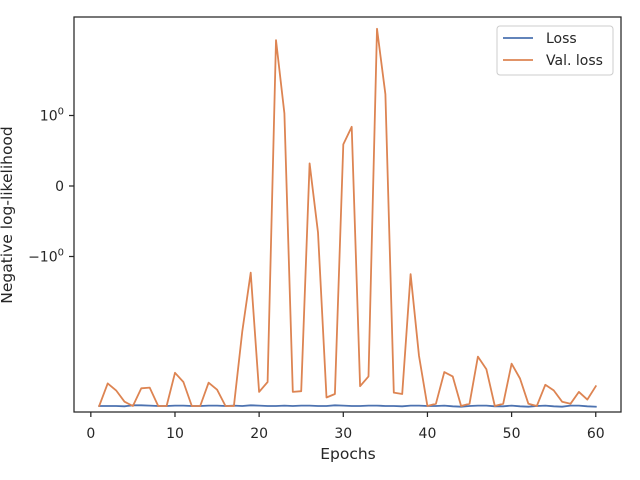  What do you see at coordinates (574, 61) in the screenshot?
I see `legend-label-val-loss: Val. loss` at bounding box center [574, 61].